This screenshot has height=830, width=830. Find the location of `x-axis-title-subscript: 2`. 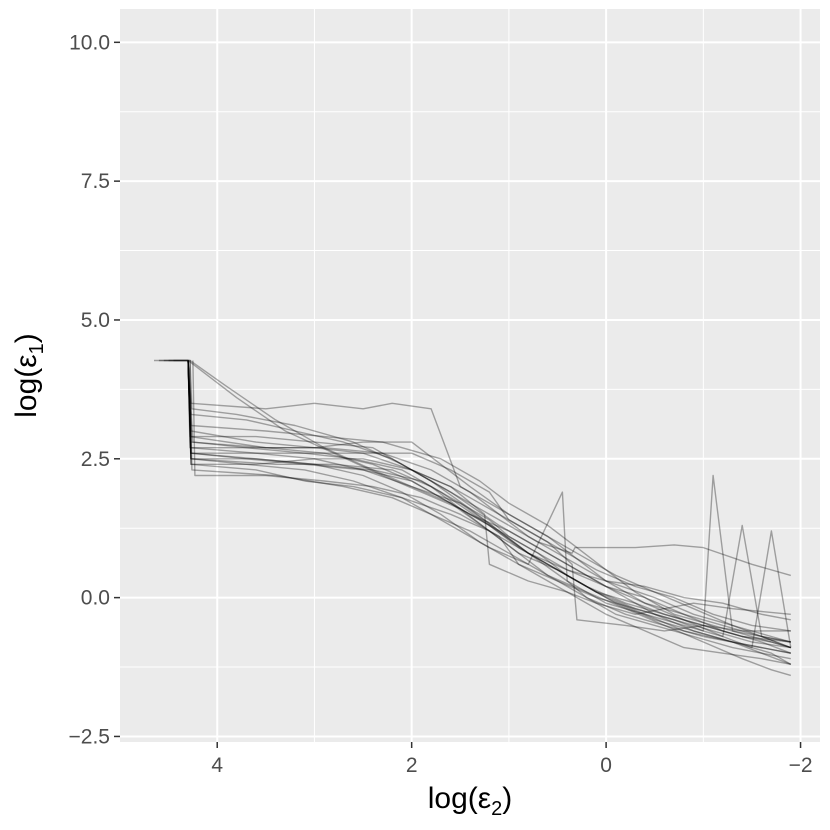

x-axis-title-subscript: 2 is located at coordinates (496, 809).